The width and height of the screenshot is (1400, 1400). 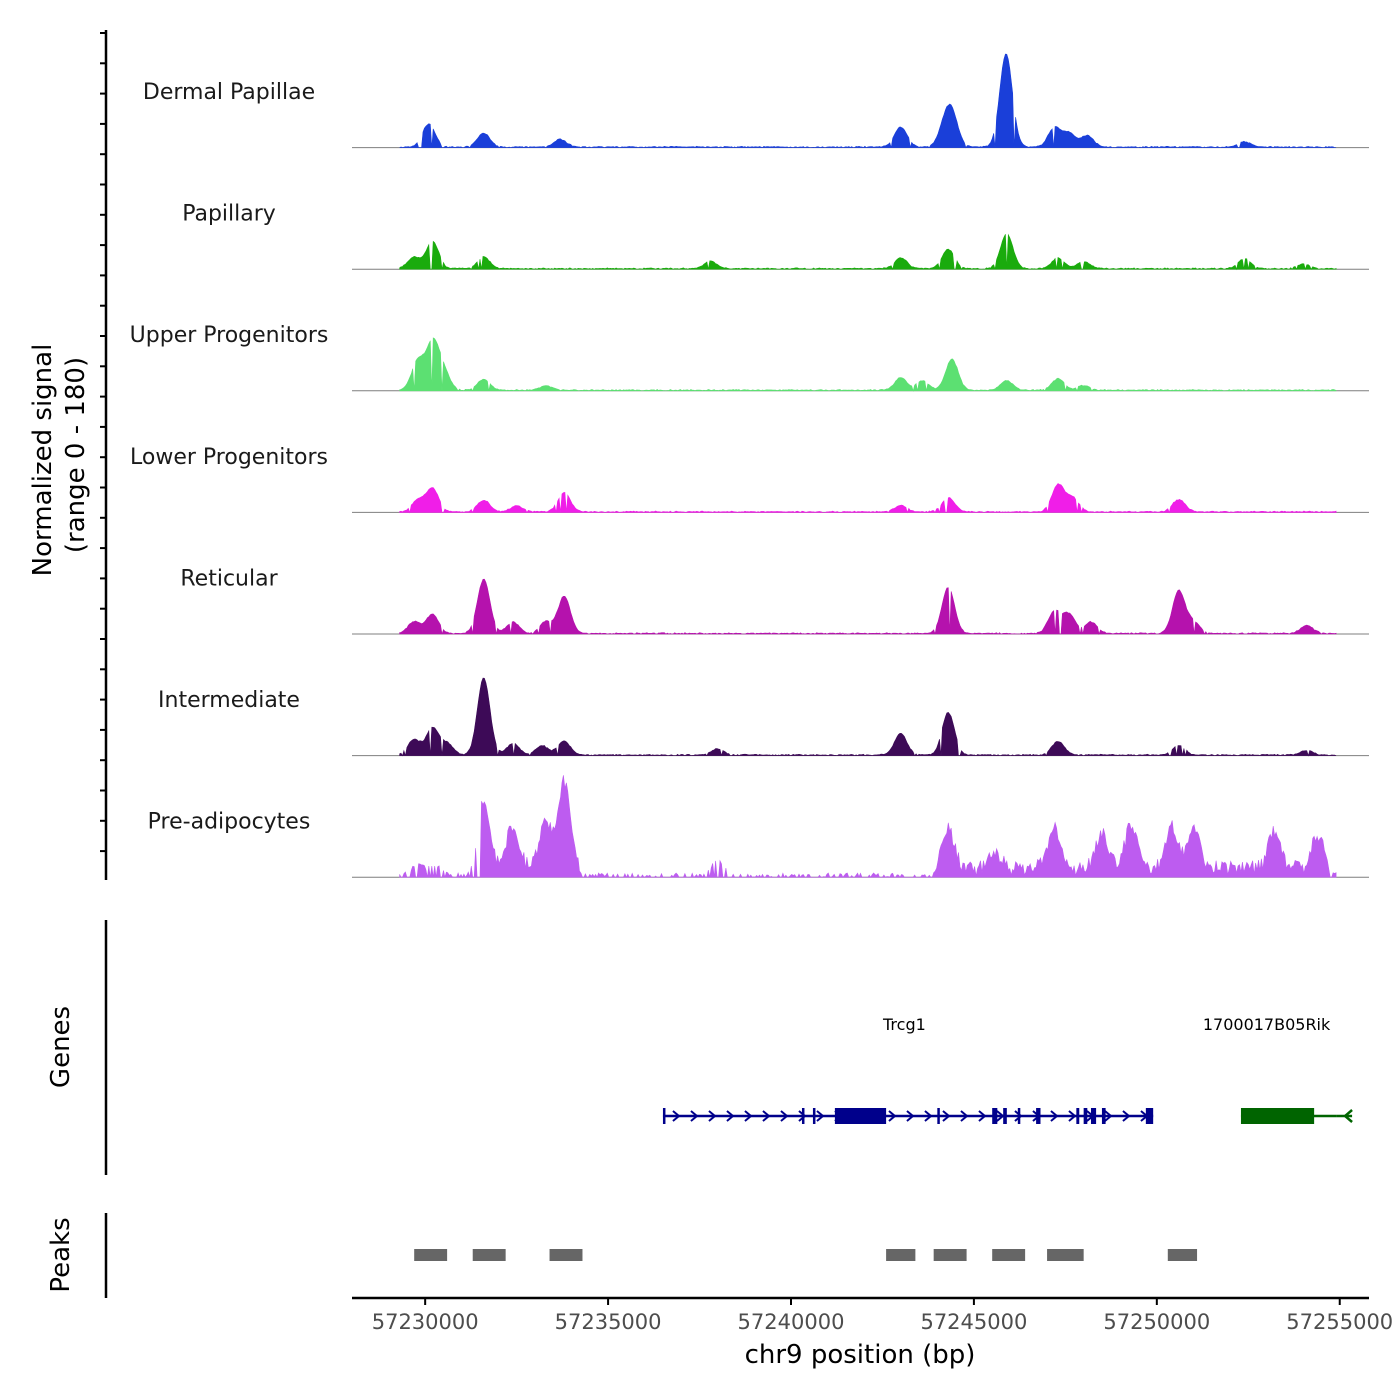 I want to click on coverage-y-axis, so click(x=104, y=455).